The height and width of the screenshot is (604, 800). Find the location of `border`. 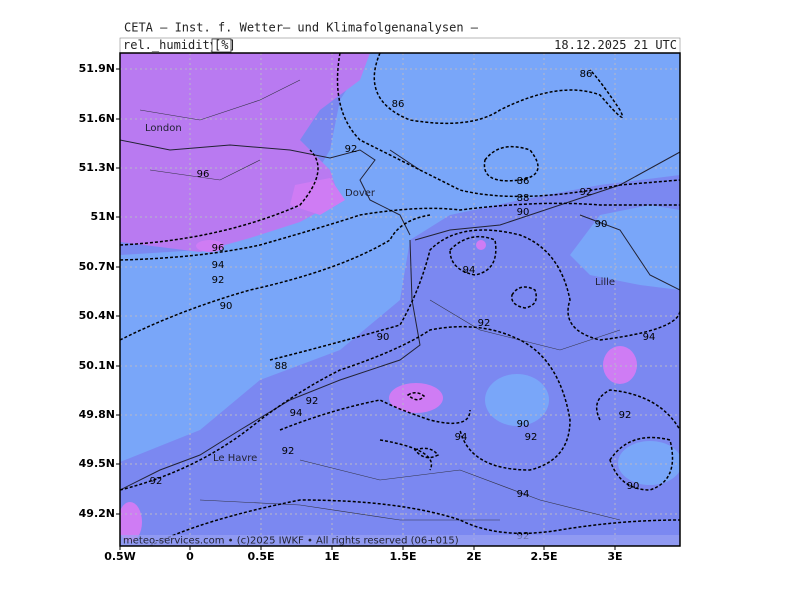

border is located at coordinates (547, 221).